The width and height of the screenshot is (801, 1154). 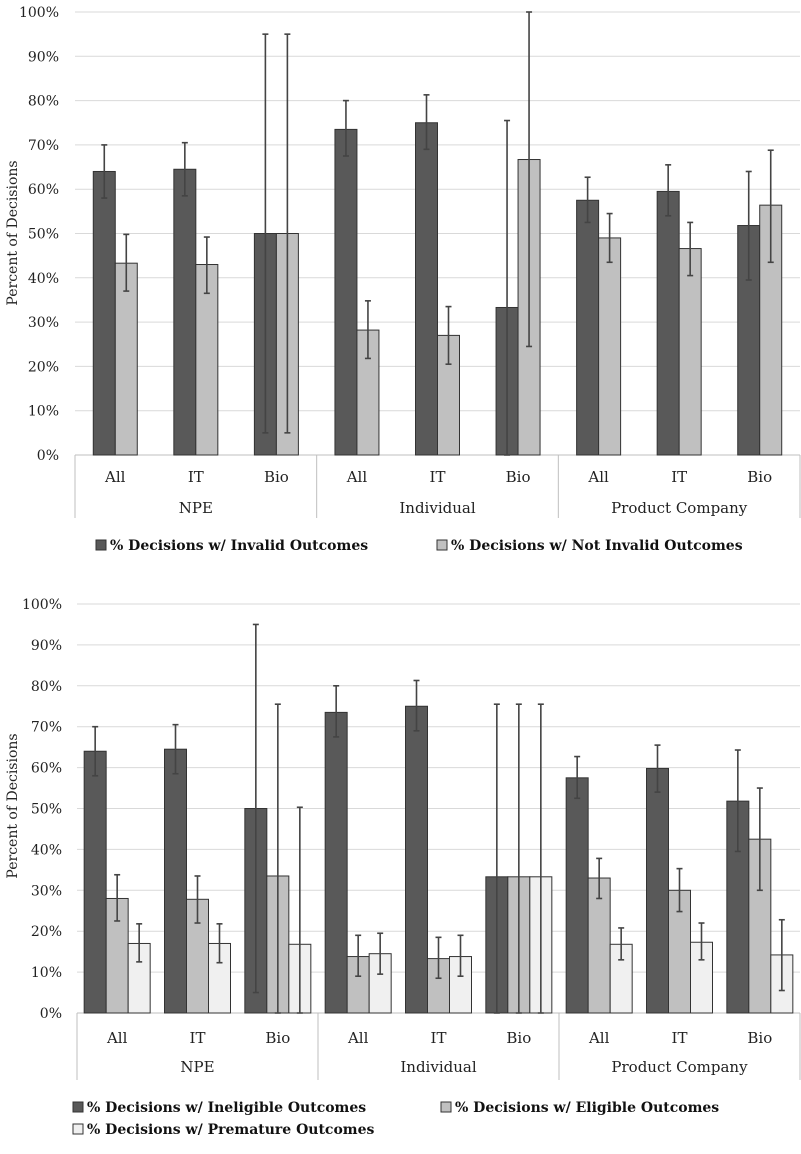 I want to click on legend-label: % Decisions w/ Eligible Outcomes, so click(x=587, y=1108).